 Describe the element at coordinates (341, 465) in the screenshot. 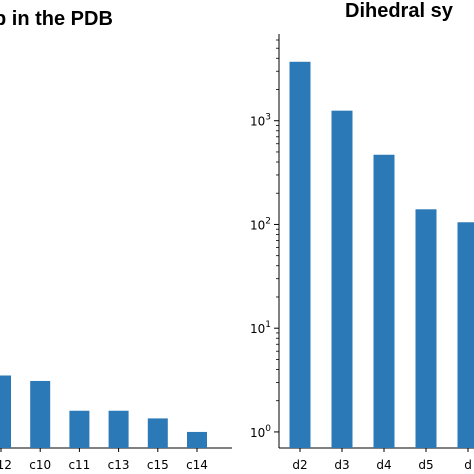

I see `x-tick-label-d3: d3` at that location.